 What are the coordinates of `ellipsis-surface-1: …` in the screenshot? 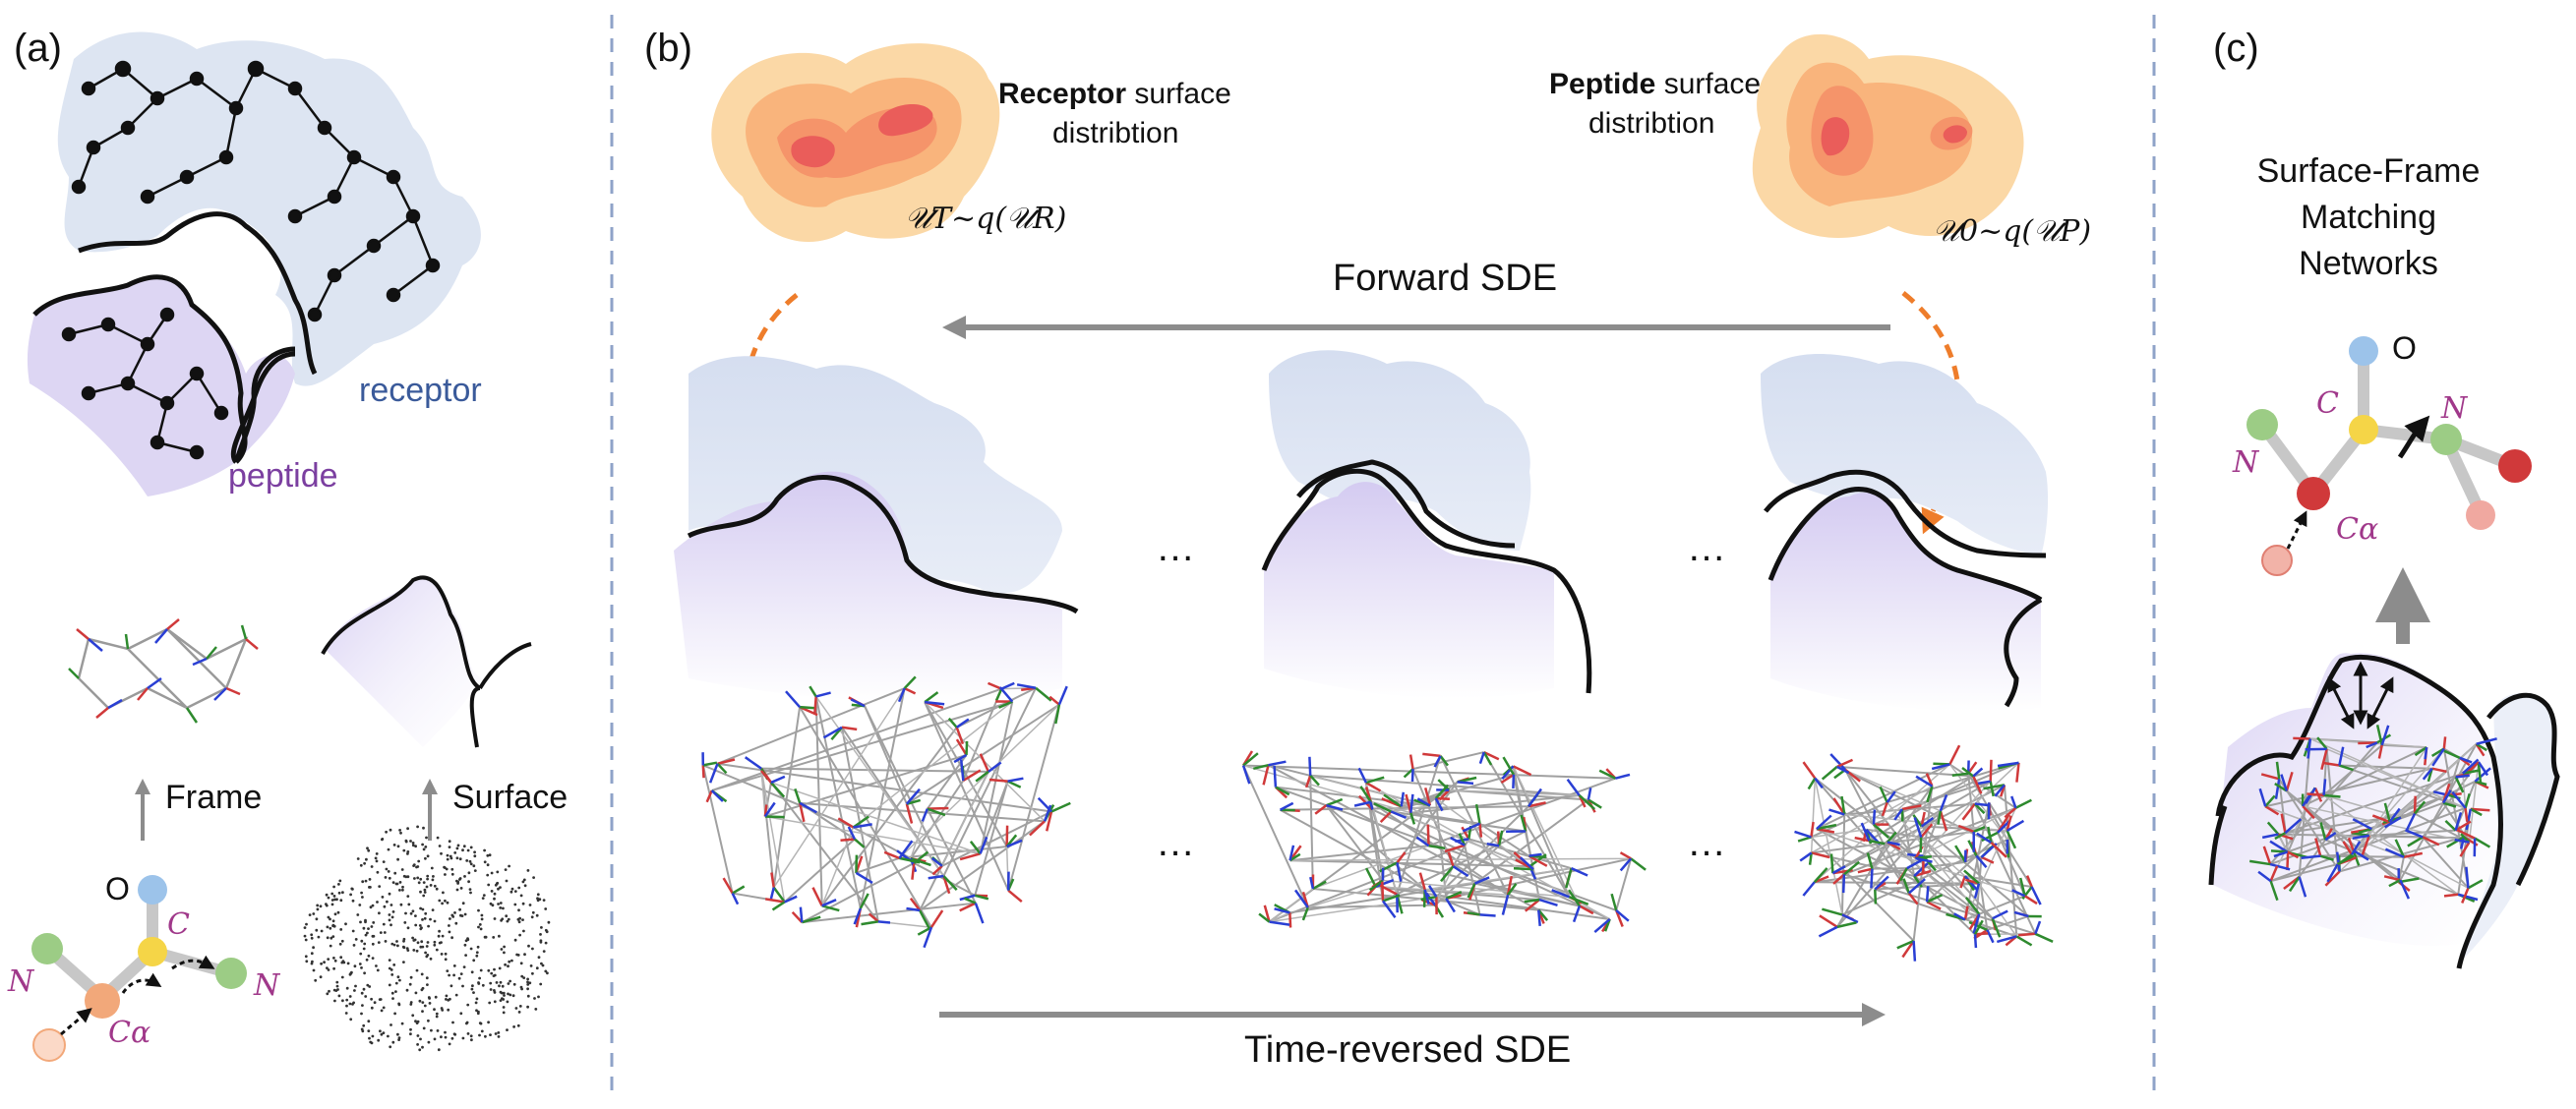 It's located at (1175, 547).